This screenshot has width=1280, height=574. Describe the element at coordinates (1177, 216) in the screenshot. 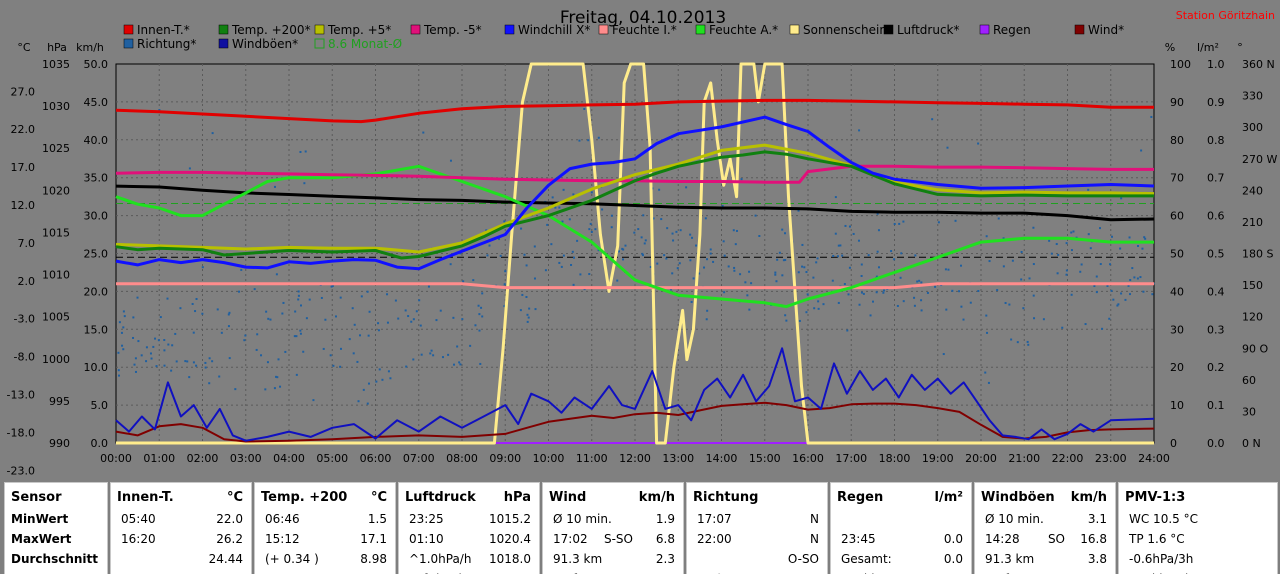

I see `tick-pct: 60` at that location.